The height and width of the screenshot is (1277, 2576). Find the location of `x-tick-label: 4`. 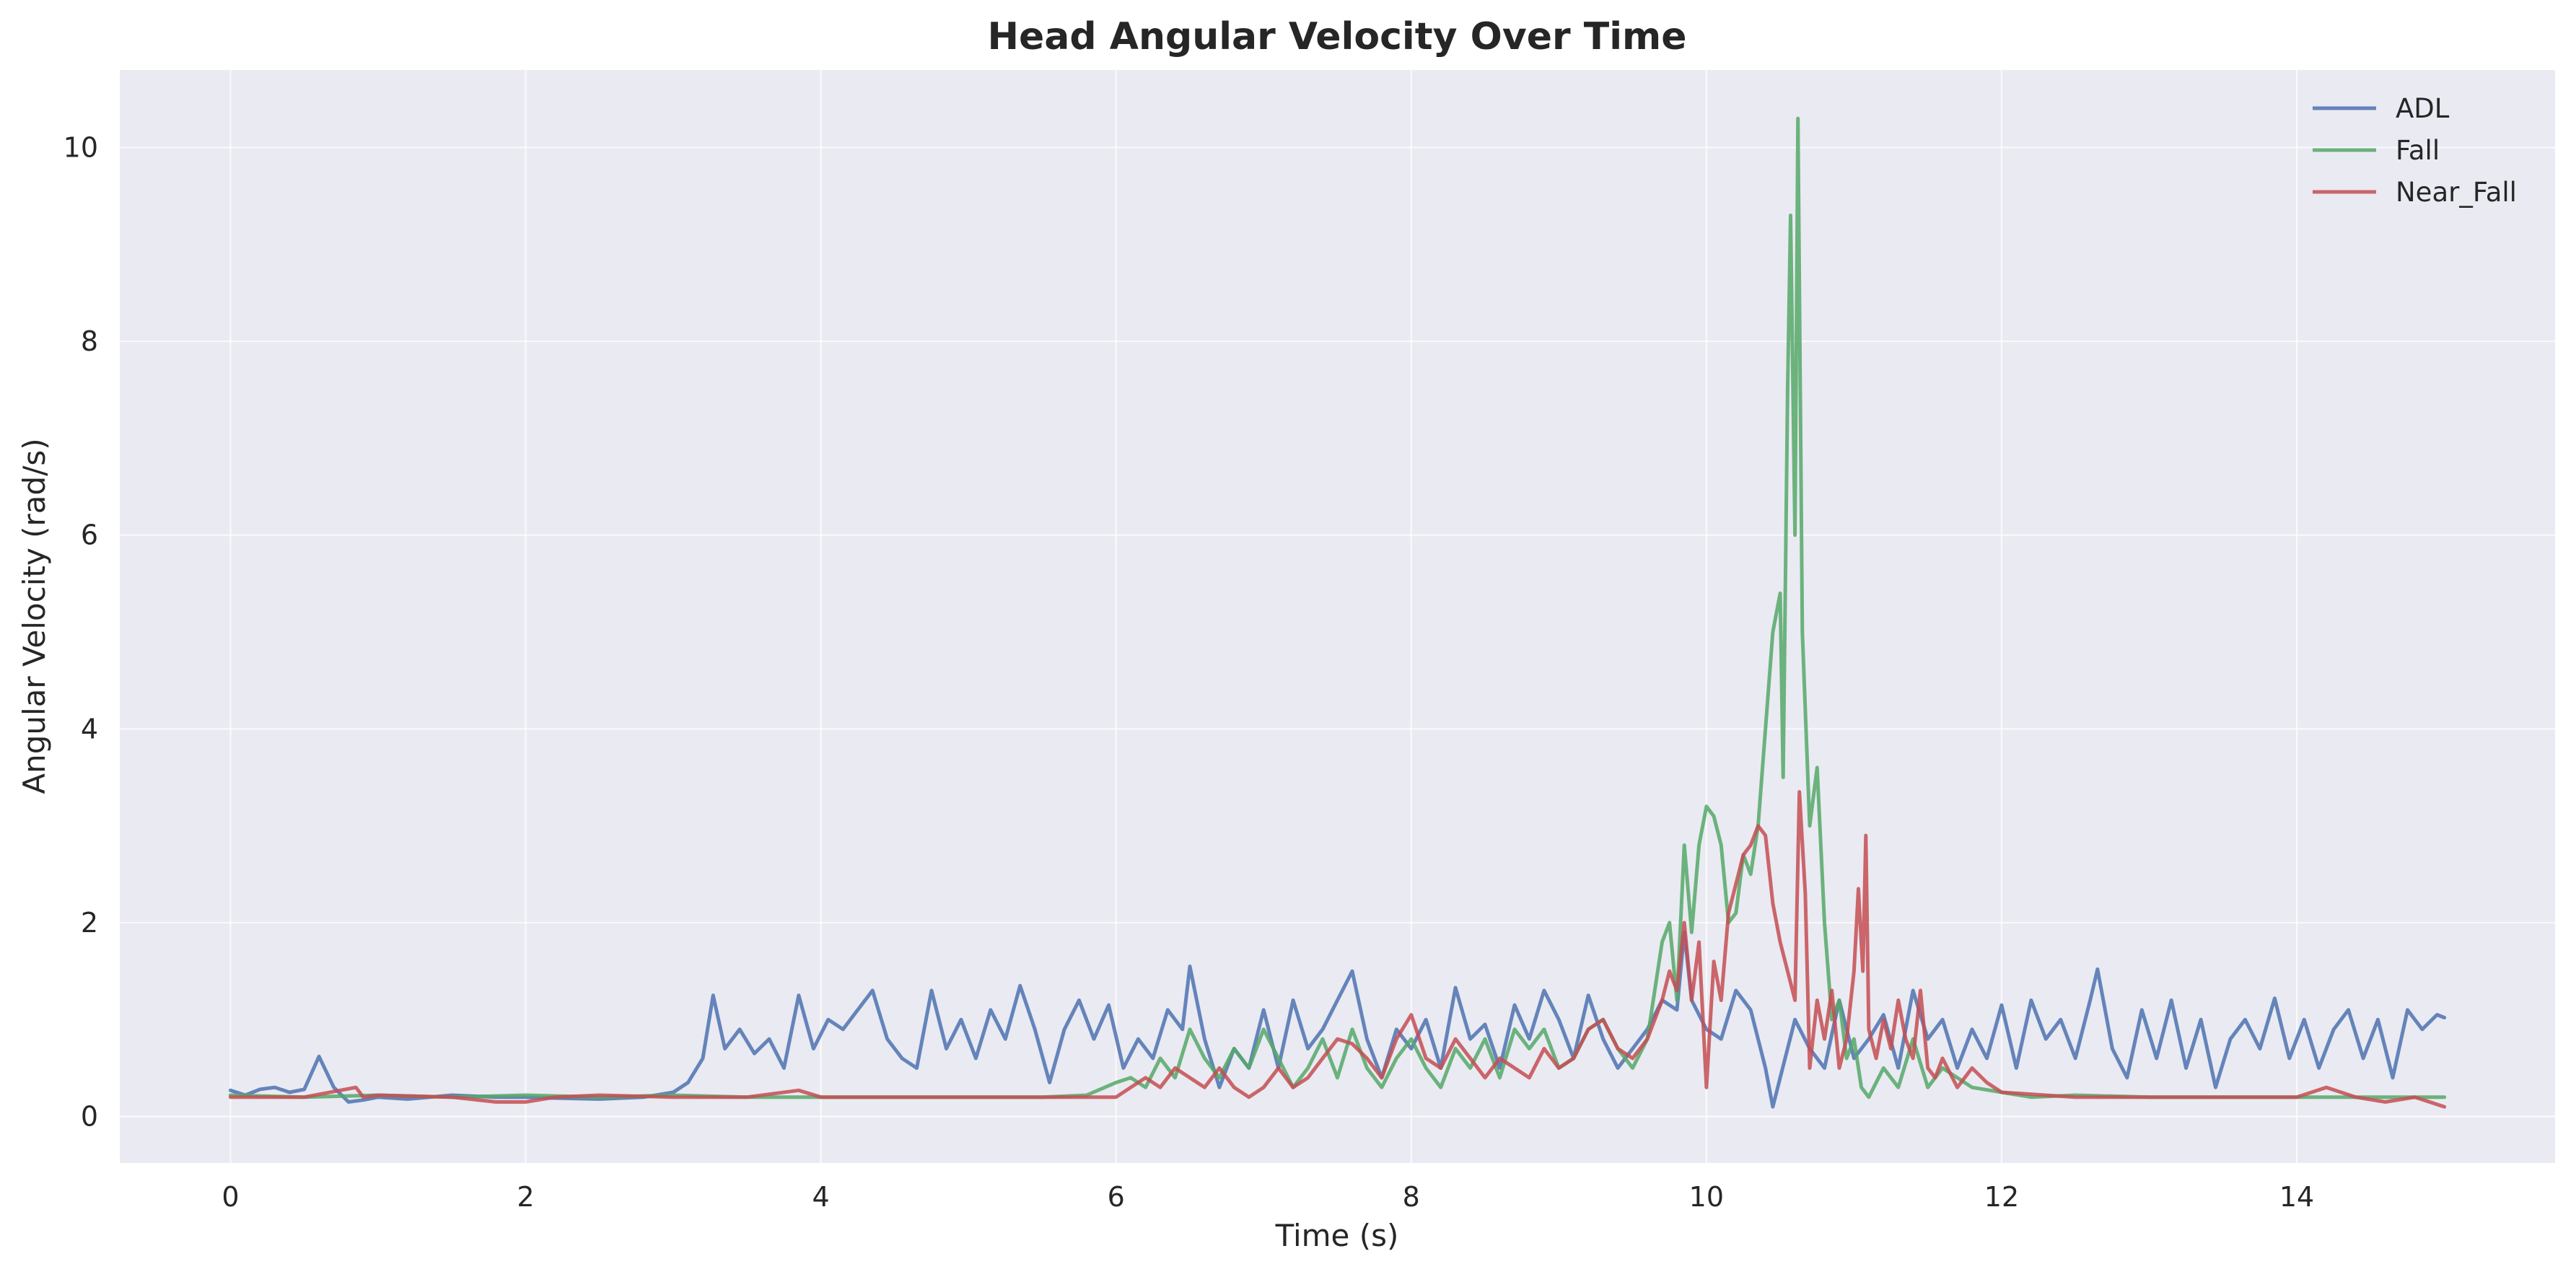

x-tick-label: 4 is located at coordinates (820, 1197).